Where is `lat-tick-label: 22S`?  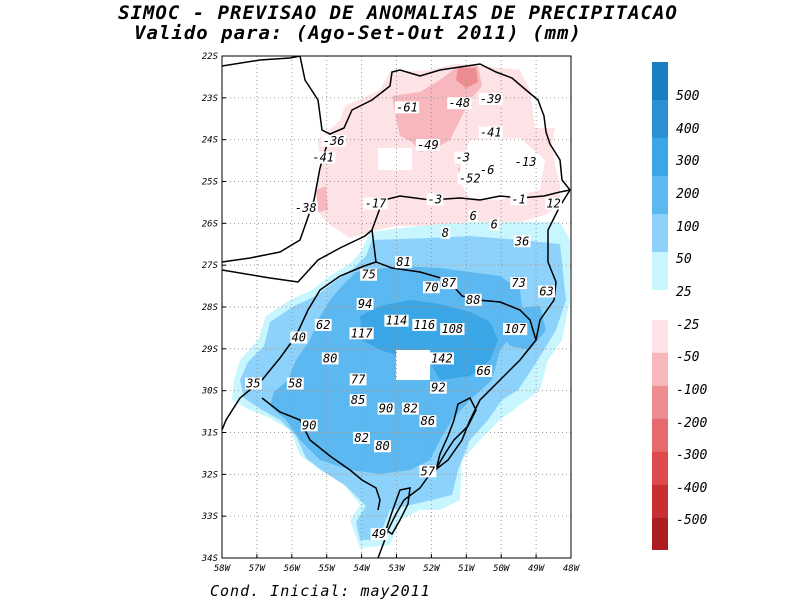 lat-tick-label: 22S is located at coordinates (210, 57).